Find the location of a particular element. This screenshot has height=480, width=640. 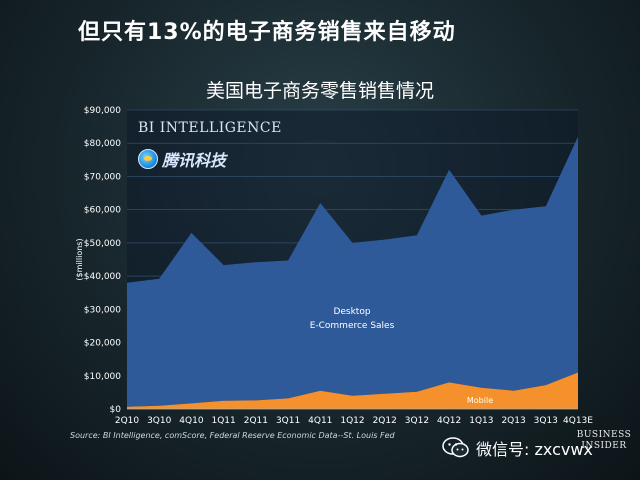

slide-title: 但只有13%的电子商务销售来自移动 is located at coordinates (267, 32).